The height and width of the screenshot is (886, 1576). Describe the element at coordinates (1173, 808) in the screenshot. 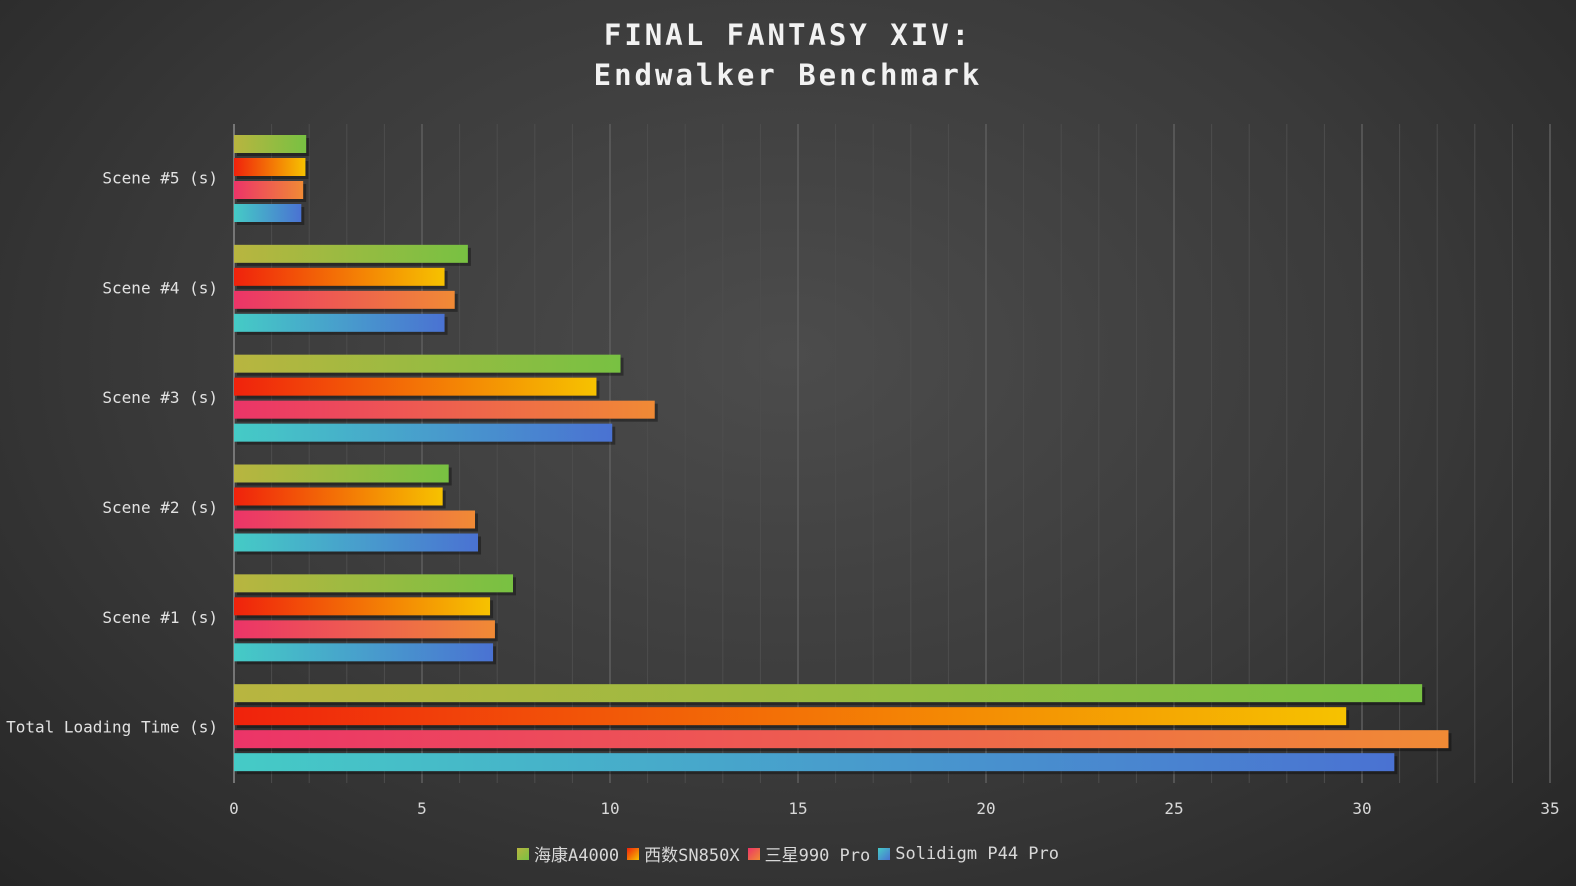

I see `x-tick-label: 25` at that location.